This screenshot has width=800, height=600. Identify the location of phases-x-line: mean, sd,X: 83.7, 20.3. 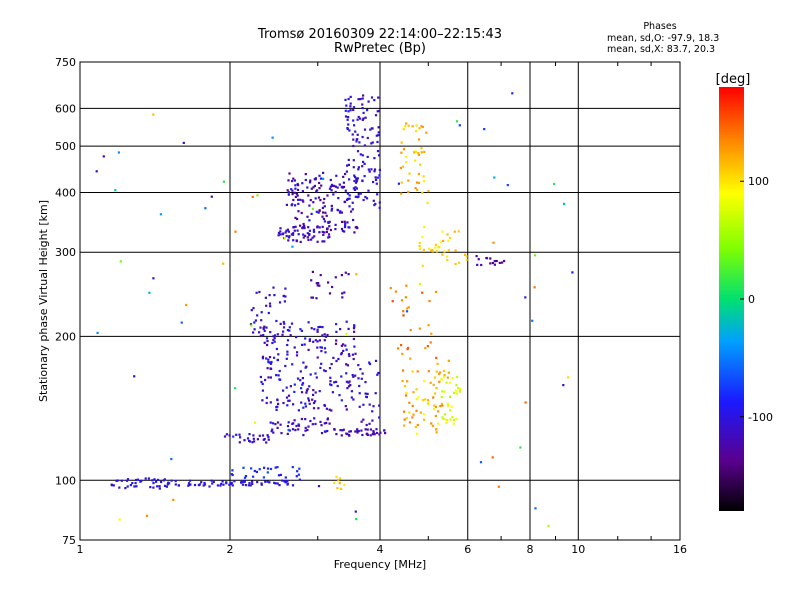
(661, 49).